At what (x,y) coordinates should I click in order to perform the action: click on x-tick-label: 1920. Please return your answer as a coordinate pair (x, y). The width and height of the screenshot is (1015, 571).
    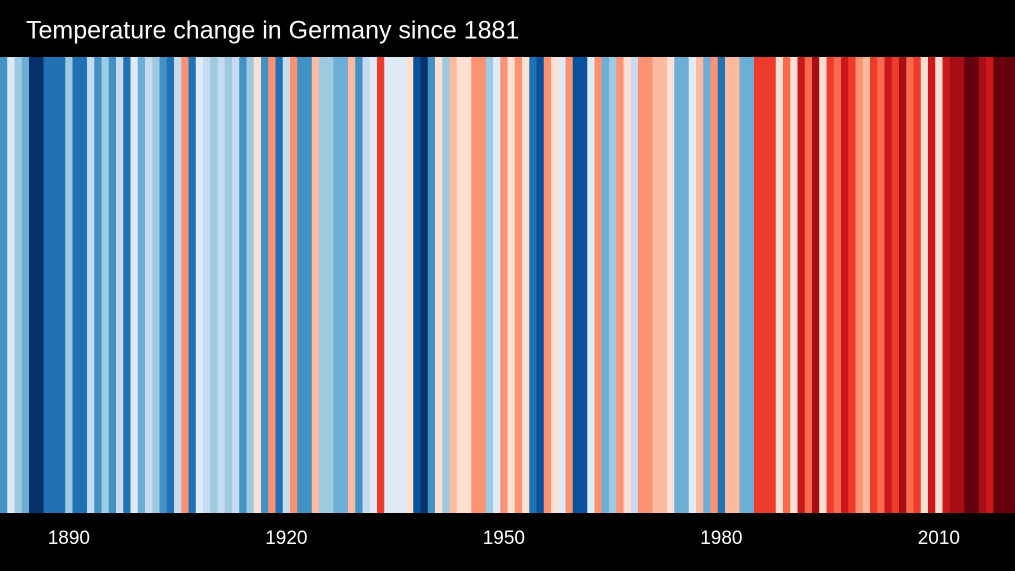
    Looking at the image, I should click on (286, 538).